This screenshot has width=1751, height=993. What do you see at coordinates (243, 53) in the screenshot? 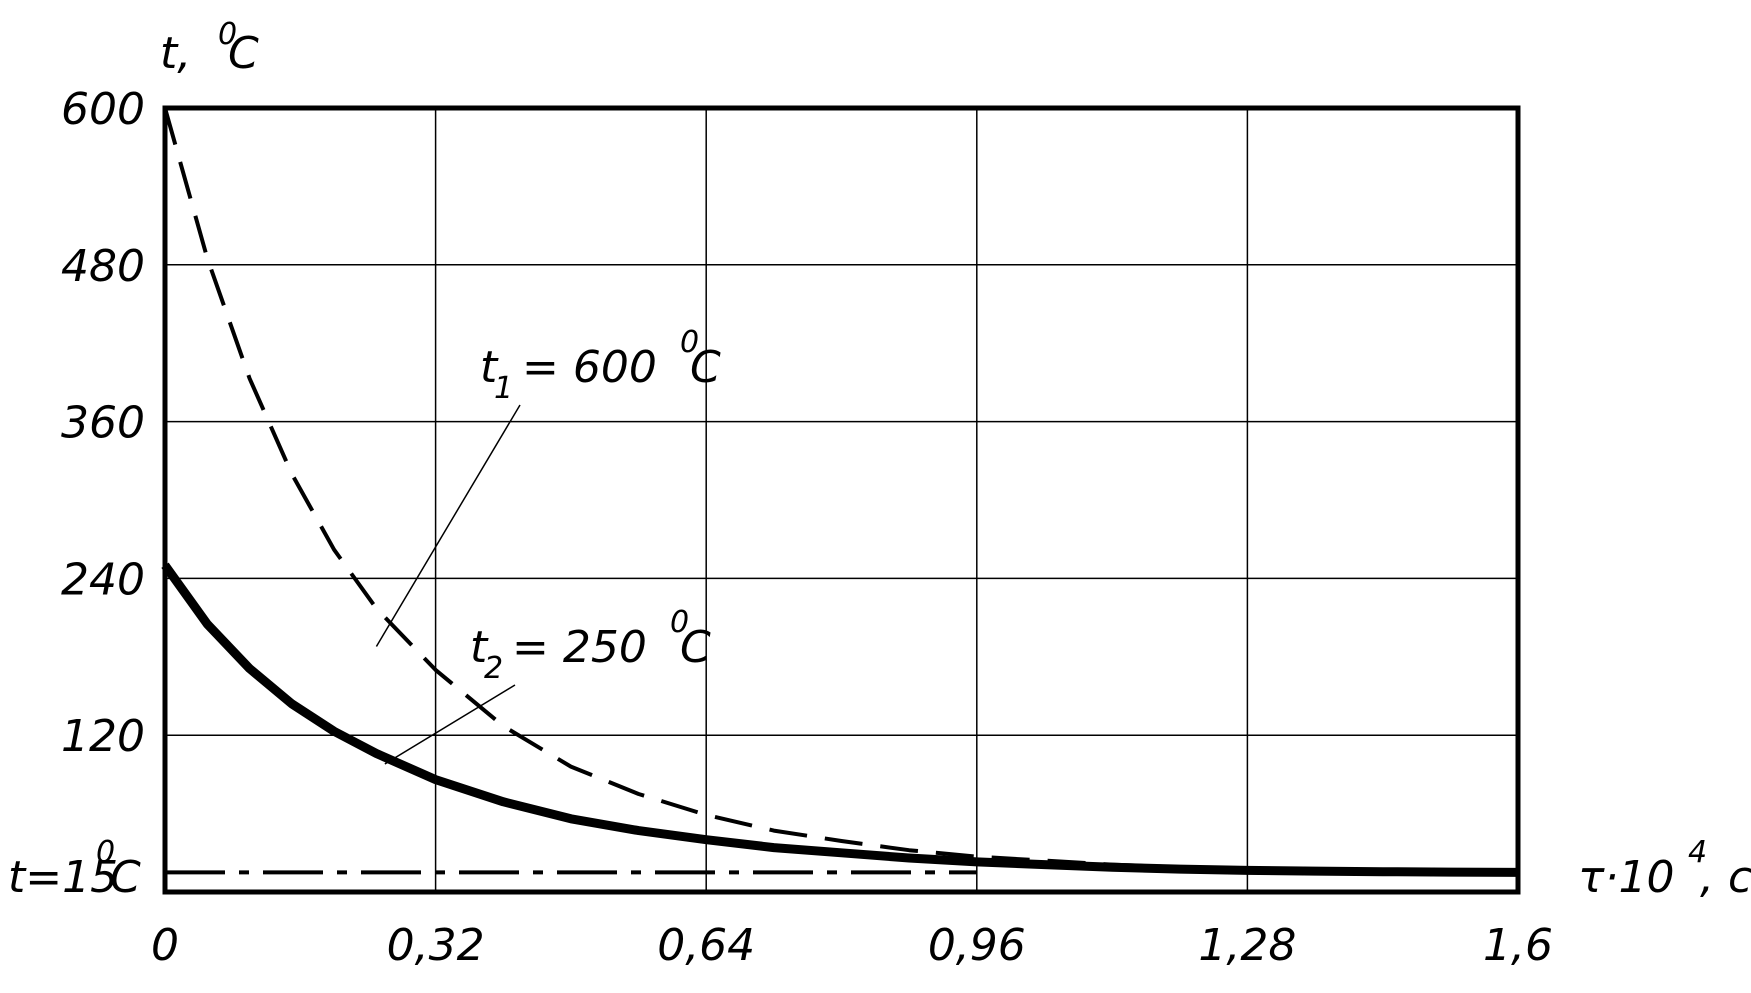
I see `y-axis-unit: C` at bounding box center [243, 53].